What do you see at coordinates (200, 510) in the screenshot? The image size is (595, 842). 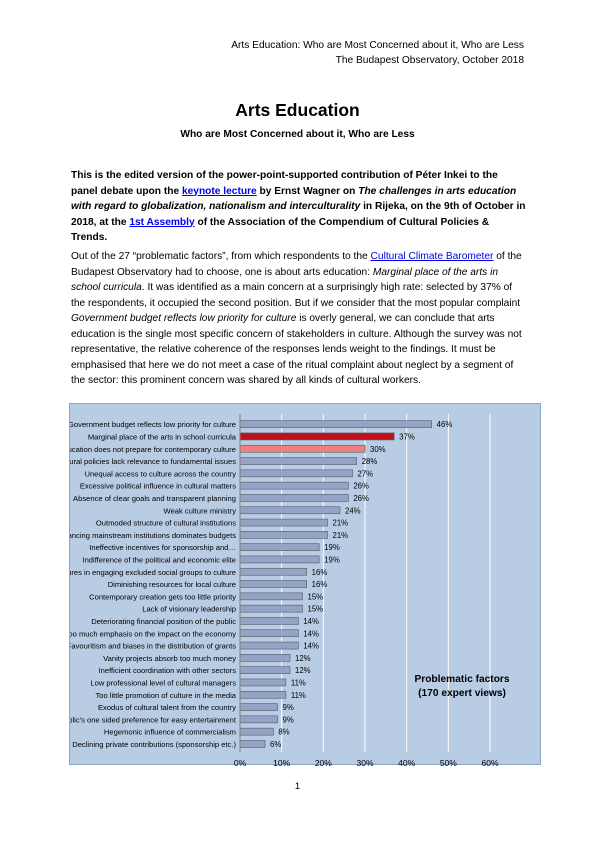 I see `category-label: Weak culture ministry` at bounding box center [200, 510].